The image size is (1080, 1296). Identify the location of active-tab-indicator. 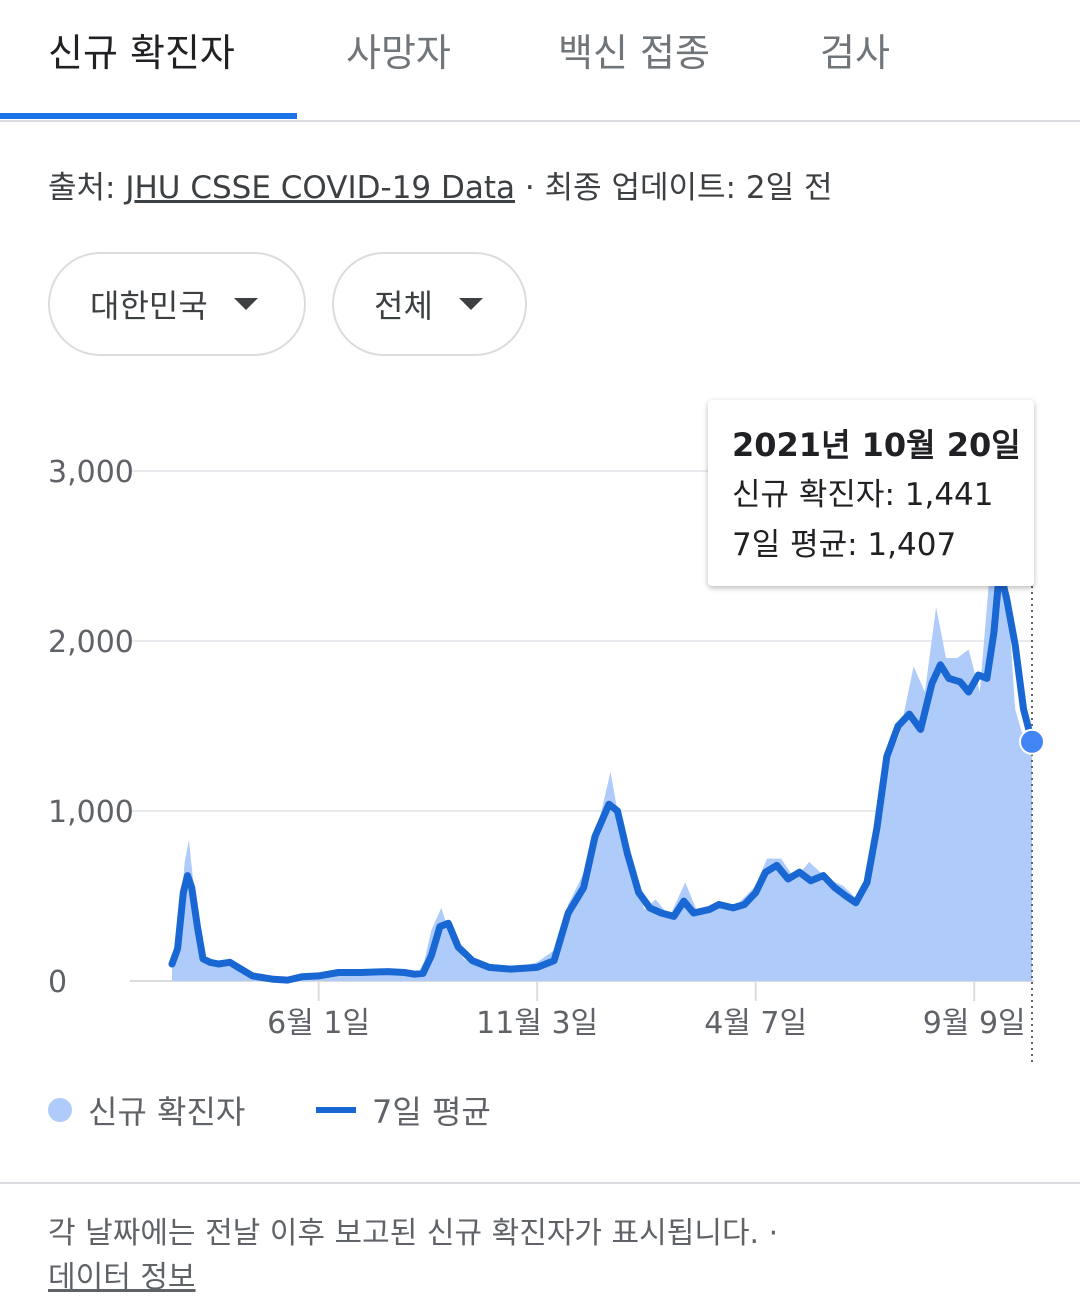
(148, 116).